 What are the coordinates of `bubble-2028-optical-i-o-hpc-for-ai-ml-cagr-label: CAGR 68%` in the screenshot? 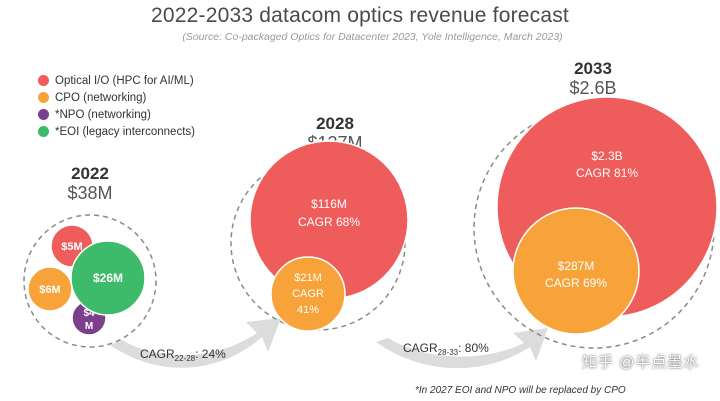 It's located at (329, 222).